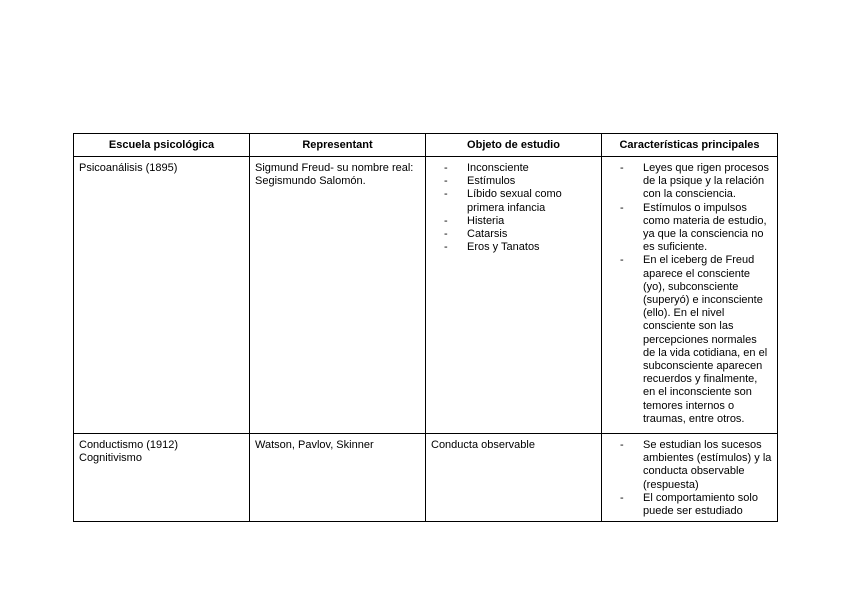 The image size is (848, 599). I want to click on list-item: Líbido sexual como primera infancia, so click(513, 201).